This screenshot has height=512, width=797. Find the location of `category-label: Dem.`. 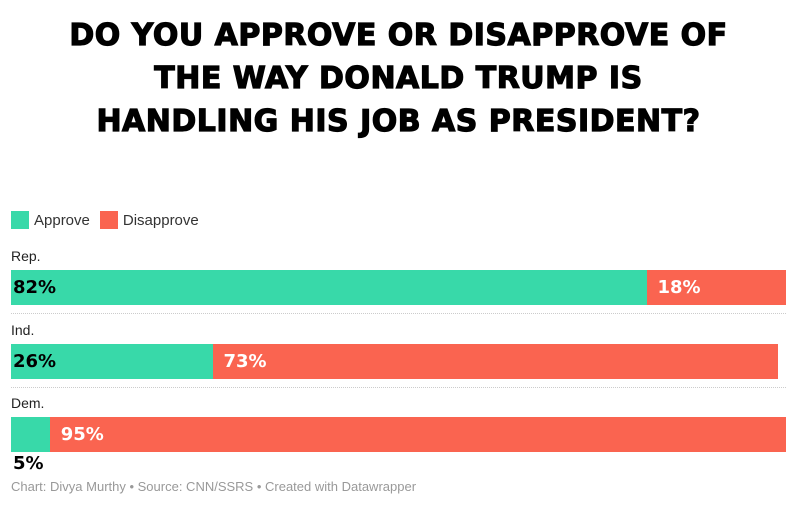

category-label: Dem. is located at coordinates (28, 403).